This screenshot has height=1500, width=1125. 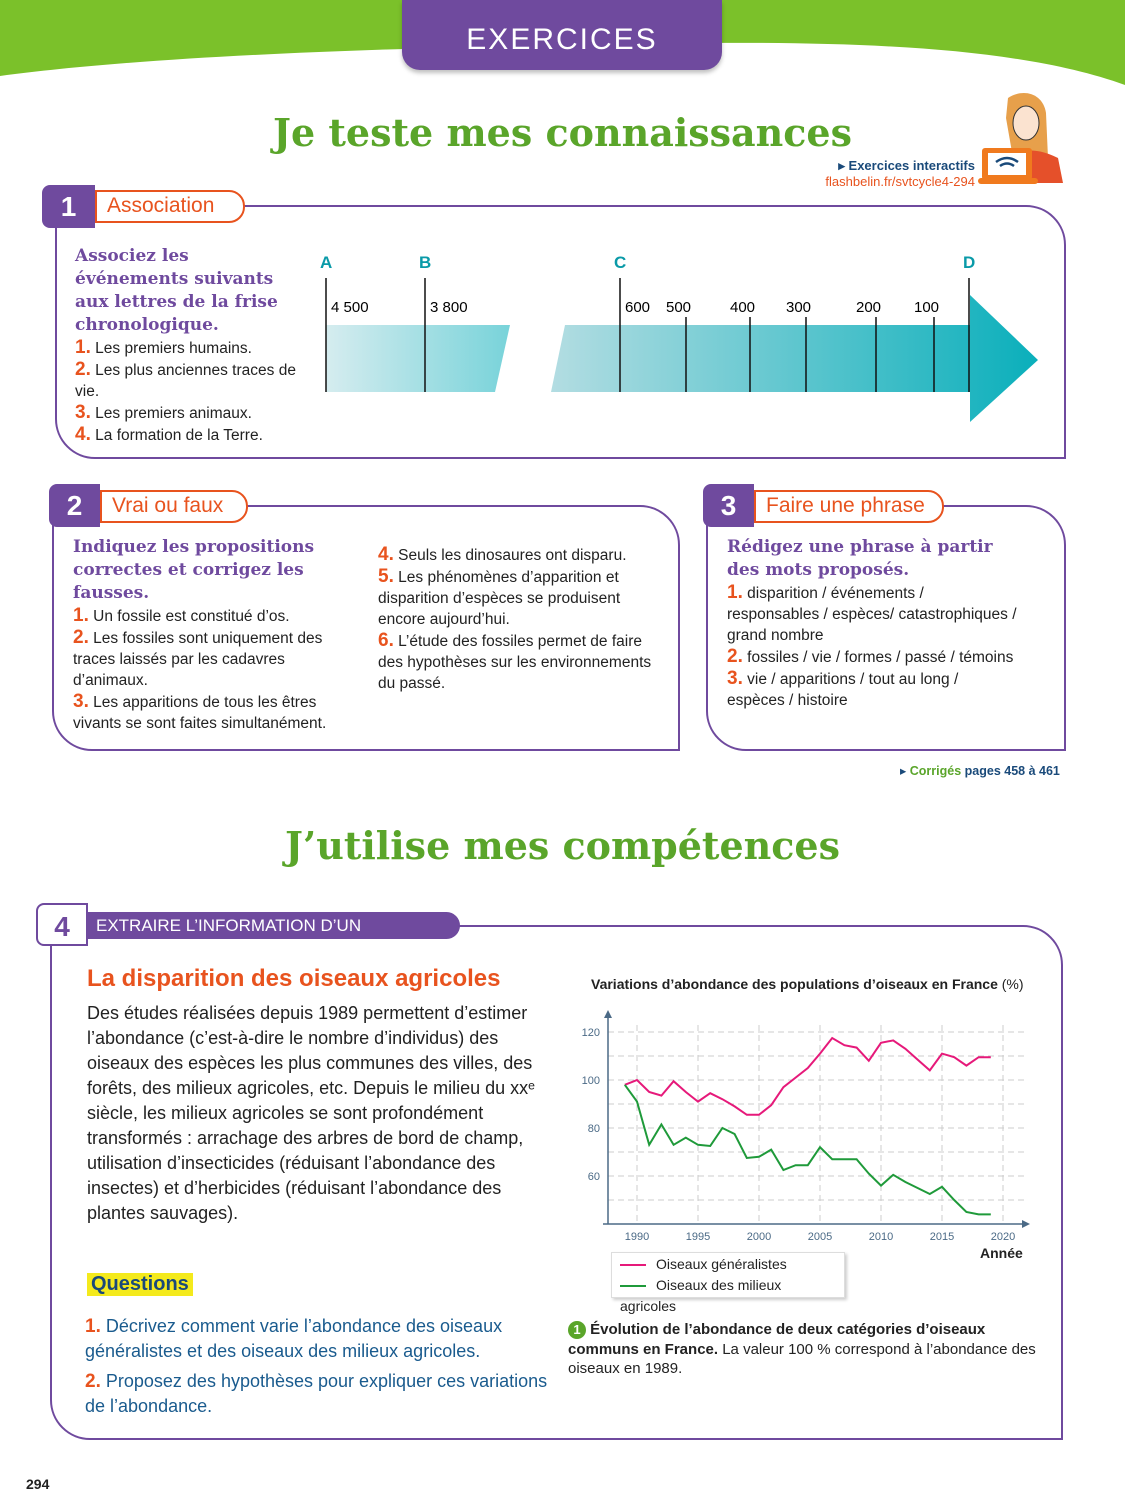 I want to click on section-title-knowledge: Je teste mes connaissances, so click(x=562, y=132).